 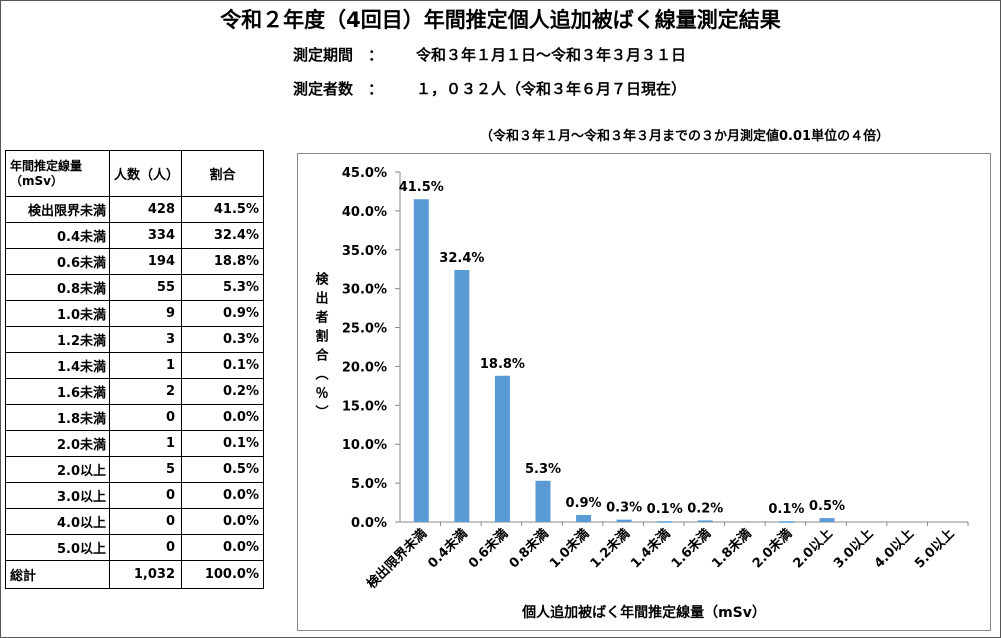 I want to click on count-cell: 334, so click(x=145, y=235).